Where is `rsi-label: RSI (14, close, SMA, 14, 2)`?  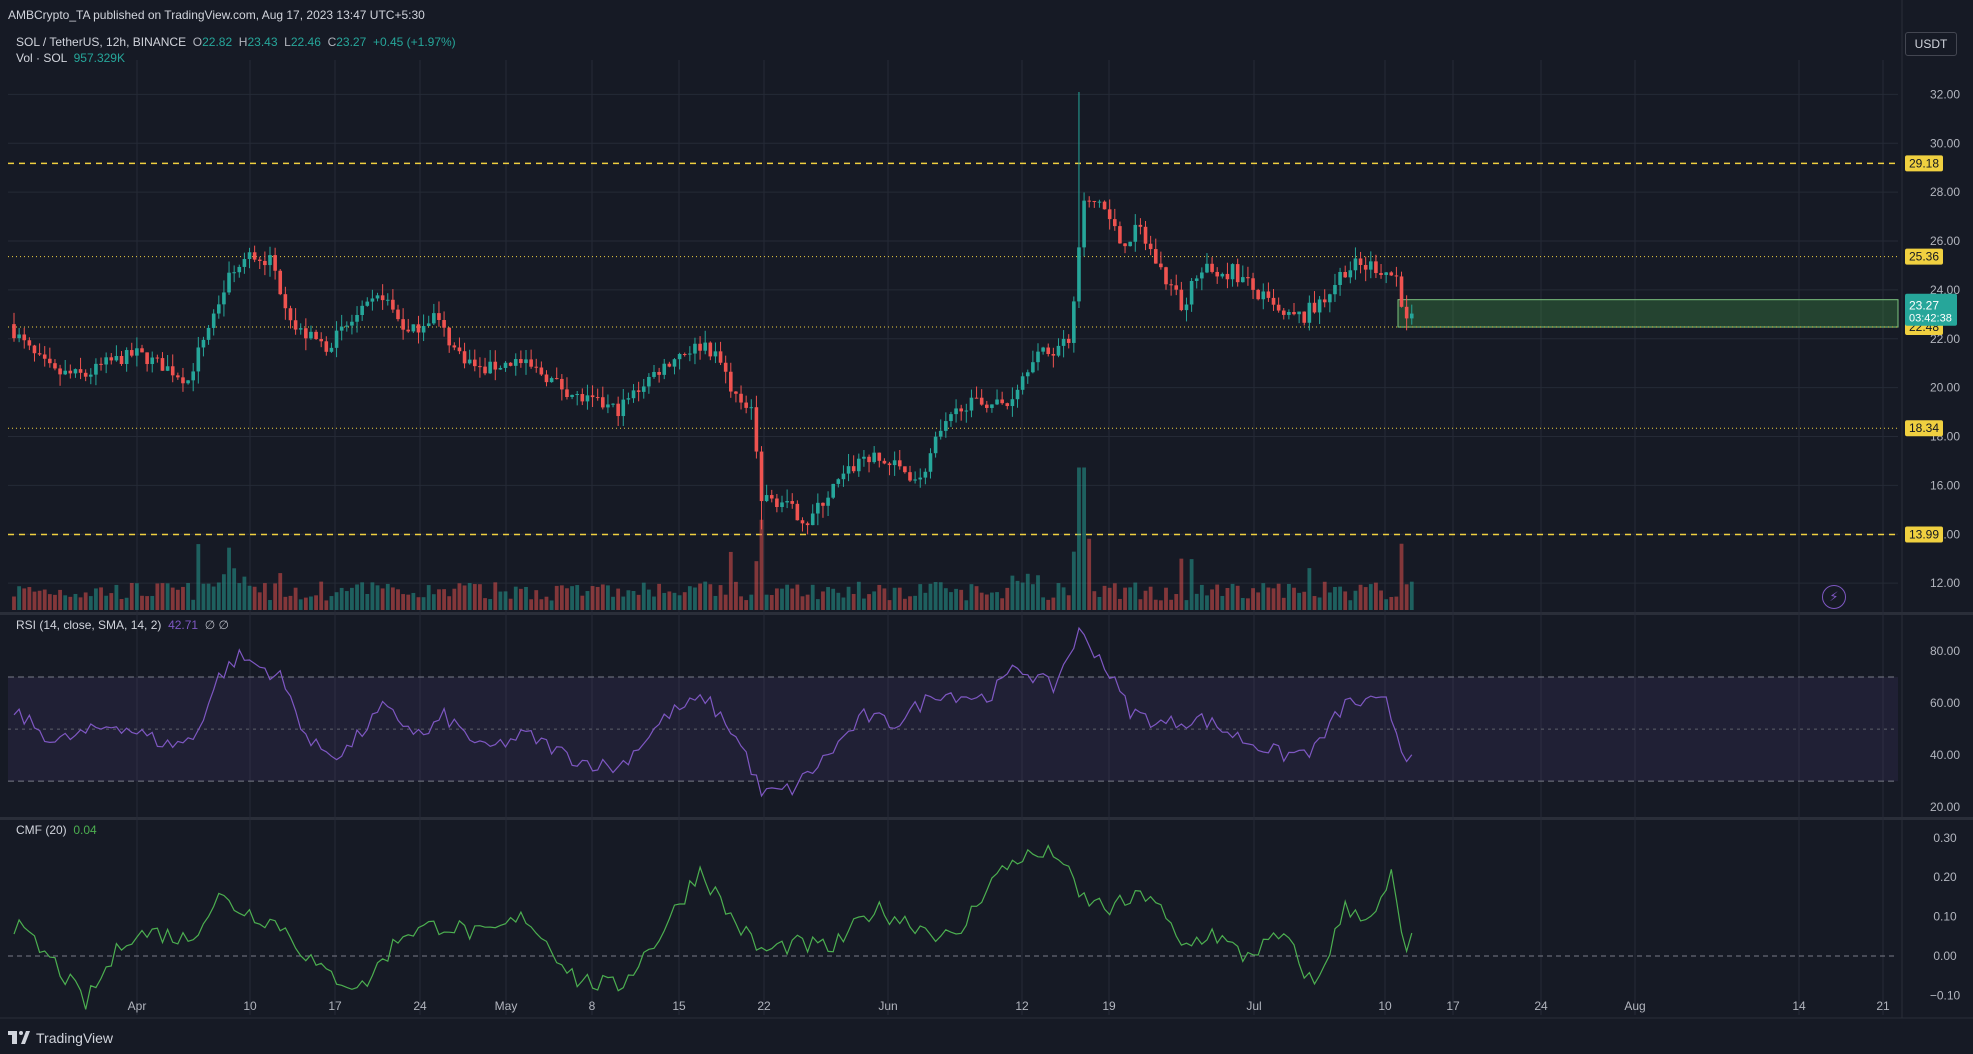 rsi-label: RSI (14, close, SMA, 14, 2) is located at coordinates (89, 625).